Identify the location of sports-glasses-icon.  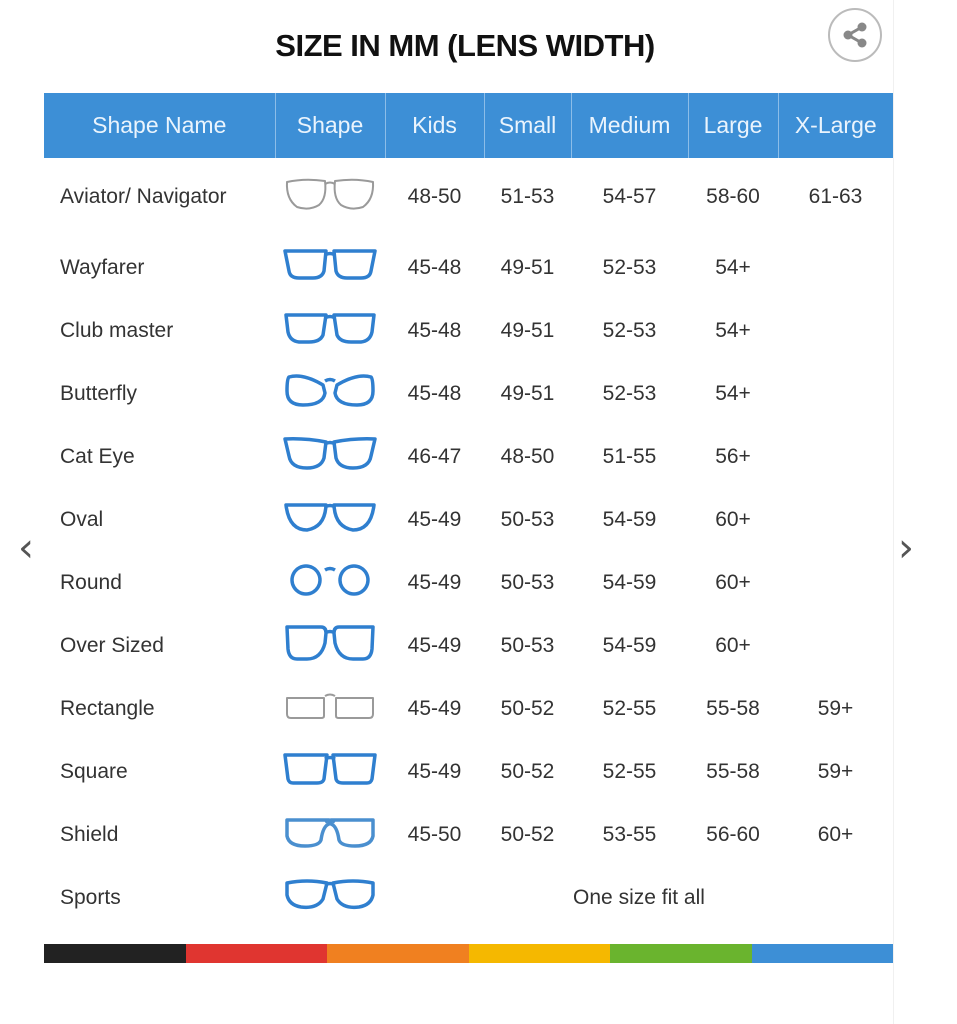
(330, 893).